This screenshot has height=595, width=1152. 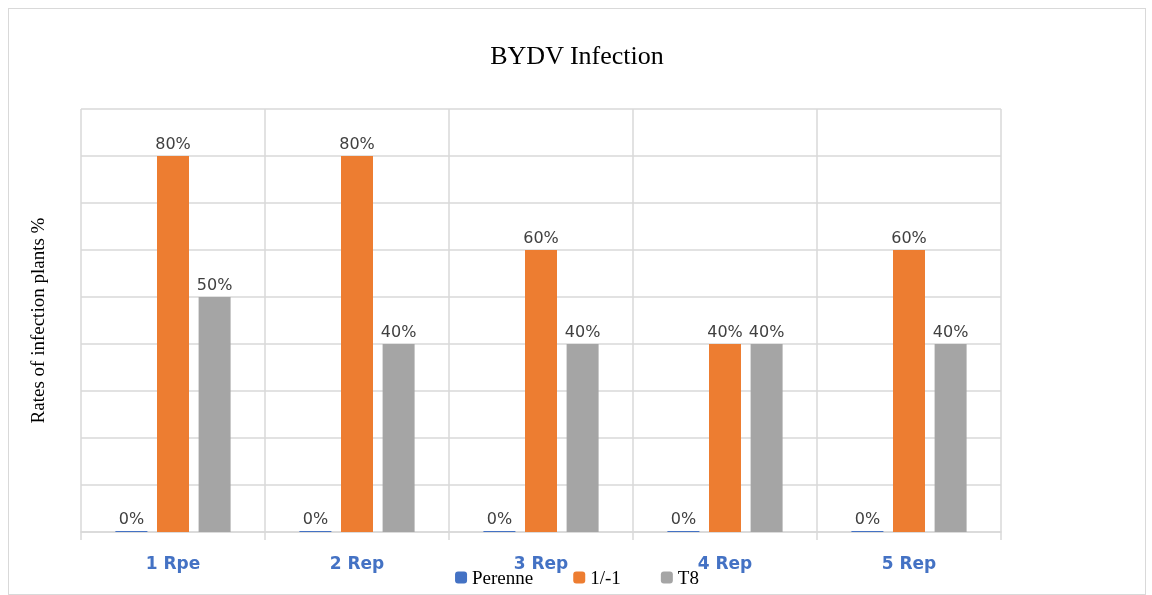 I want to click on x-tick-label: 3 Rep, so click(x=541, y=562).